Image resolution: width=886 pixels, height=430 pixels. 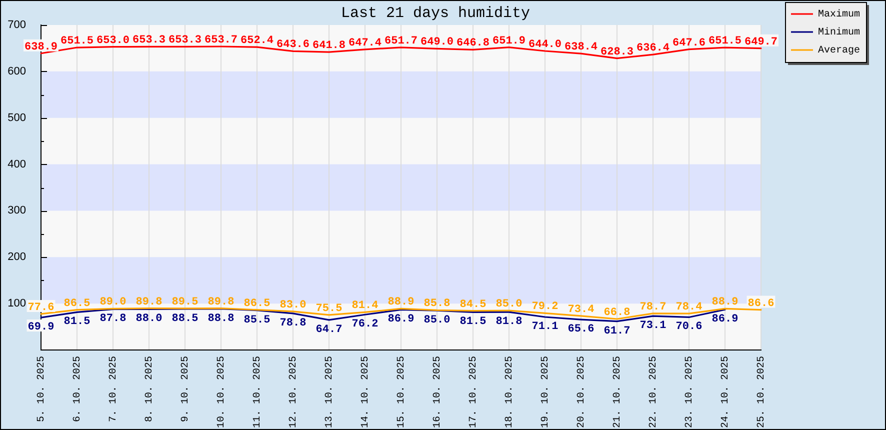 I want to click on y-tick-label: 600, so click(x=17, y=71).